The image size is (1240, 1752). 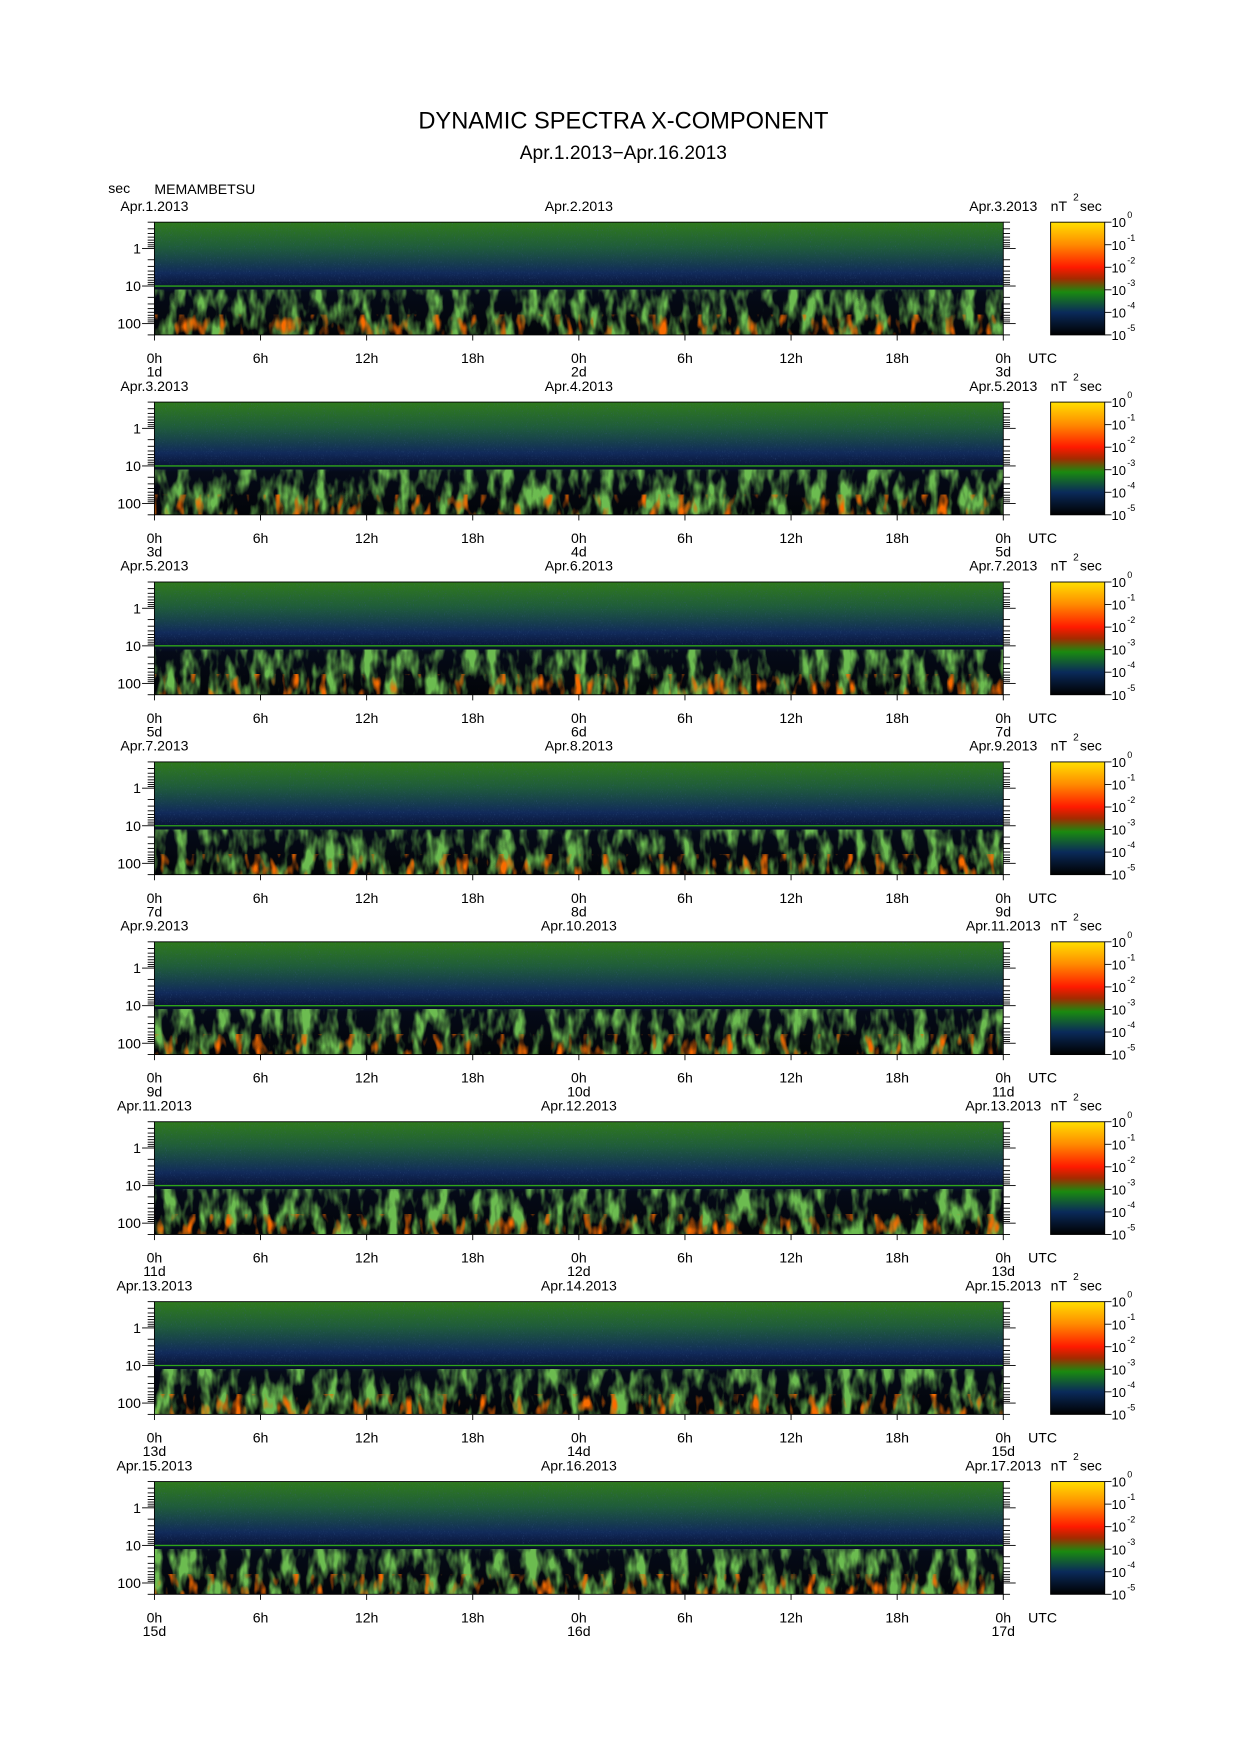 What do you see at coordinates (579, 552) in the screenshot?
I see `day-label: 4d` at bounding box center [579, 552].